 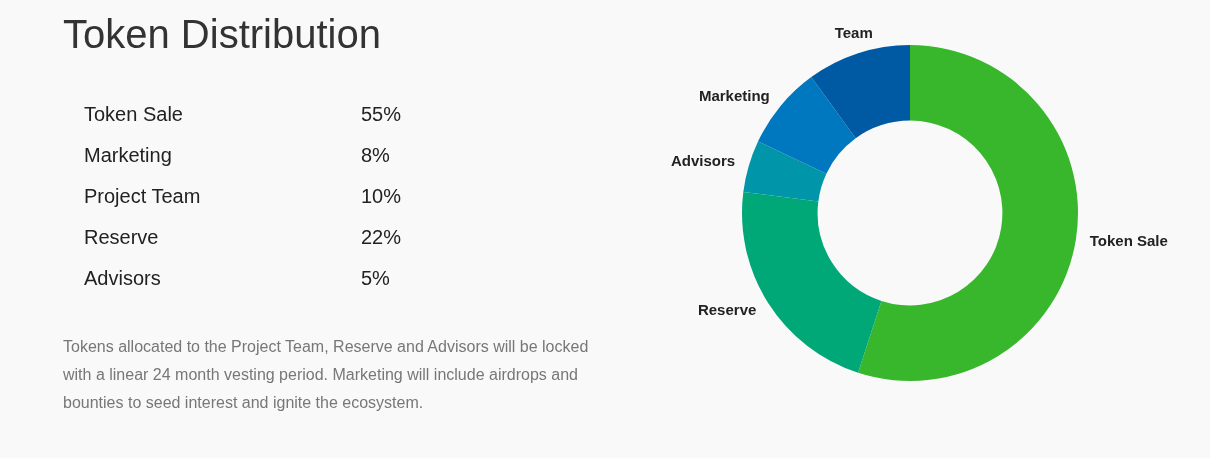 I want to click on category-label: Marketing, so click(x=128, y=155).